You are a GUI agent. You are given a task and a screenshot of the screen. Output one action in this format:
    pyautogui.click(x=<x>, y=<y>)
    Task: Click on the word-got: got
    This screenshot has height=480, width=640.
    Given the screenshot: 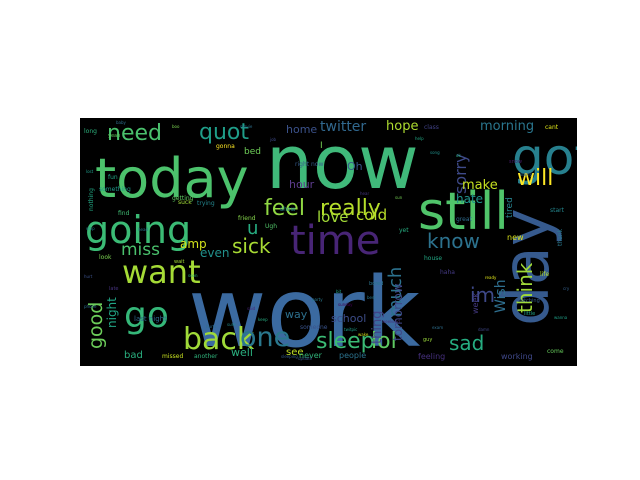 What is the action you would take?
    pyautogui.click(x=544, y=157)
    